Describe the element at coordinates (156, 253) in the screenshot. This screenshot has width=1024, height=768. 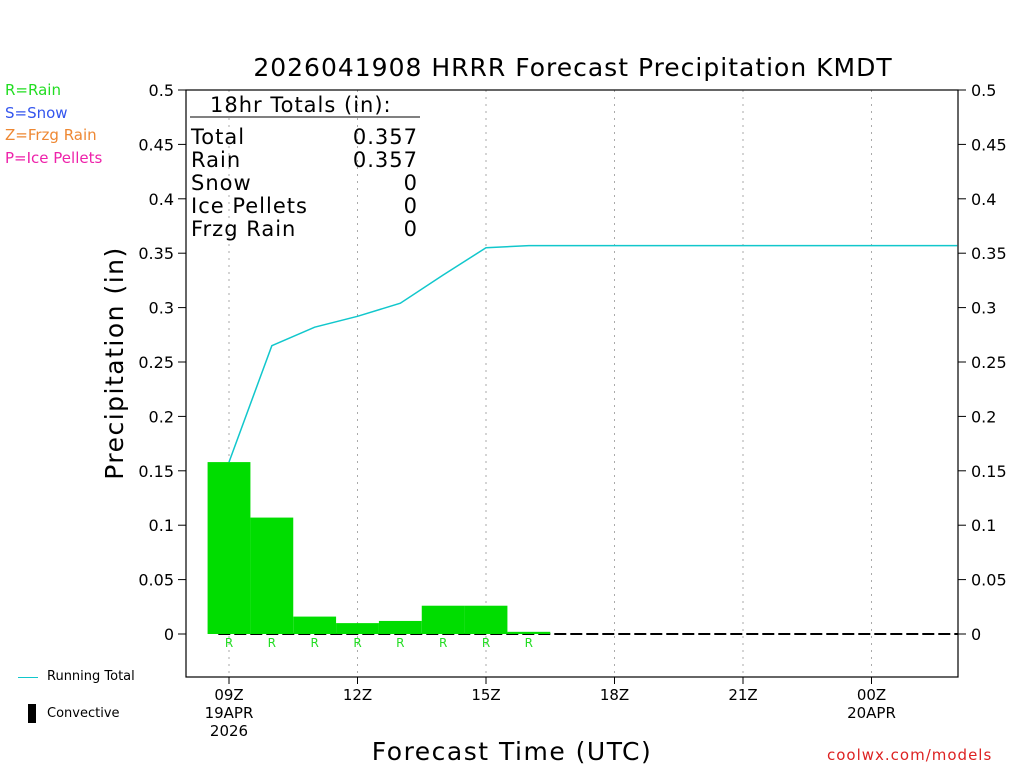
I see `ytick-label-left: 0.35` at that location.